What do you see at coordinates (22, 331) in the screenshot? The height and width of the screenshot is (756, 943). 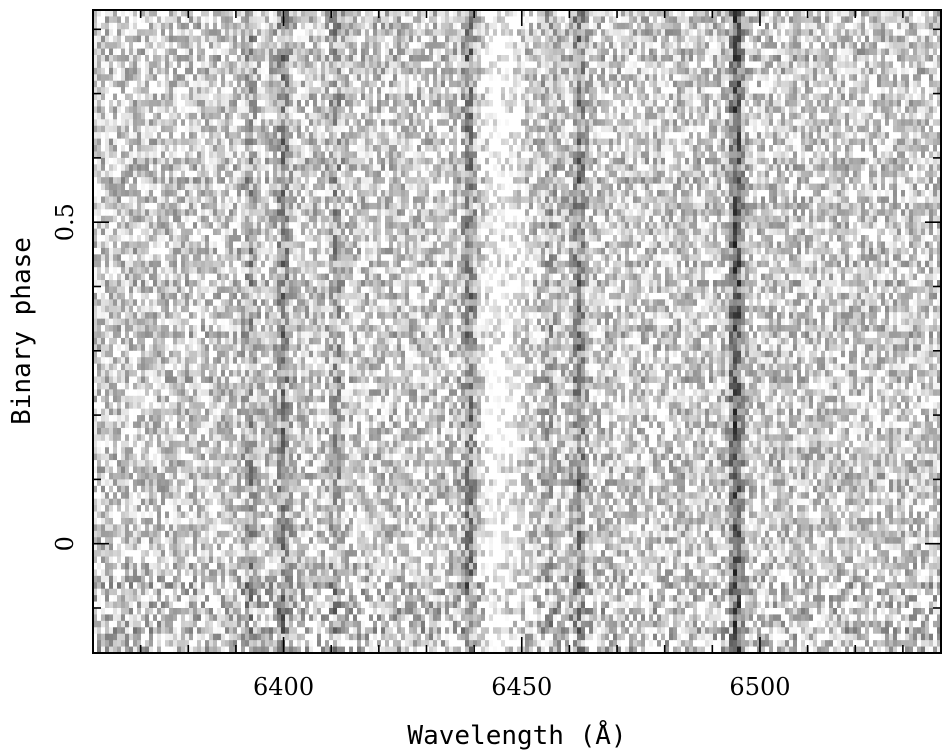 I see `y-axis-label: Binary phase` at bounding box center [22, 331].